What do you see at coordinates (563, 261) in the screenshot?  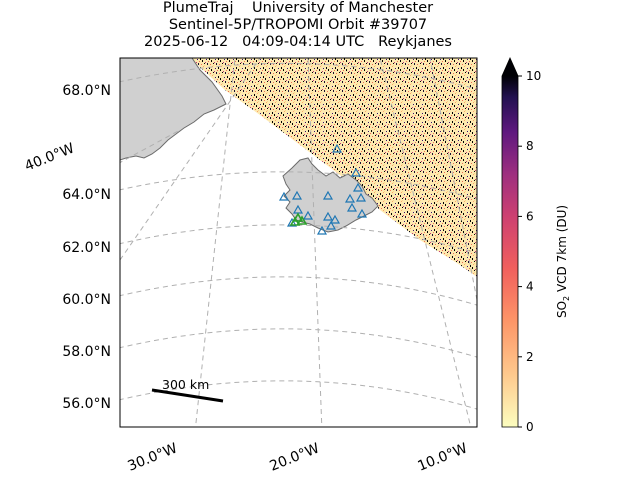 I see `colorbar-label: SO2 VCD 7km (DU)` at bounding box center [563, 261].